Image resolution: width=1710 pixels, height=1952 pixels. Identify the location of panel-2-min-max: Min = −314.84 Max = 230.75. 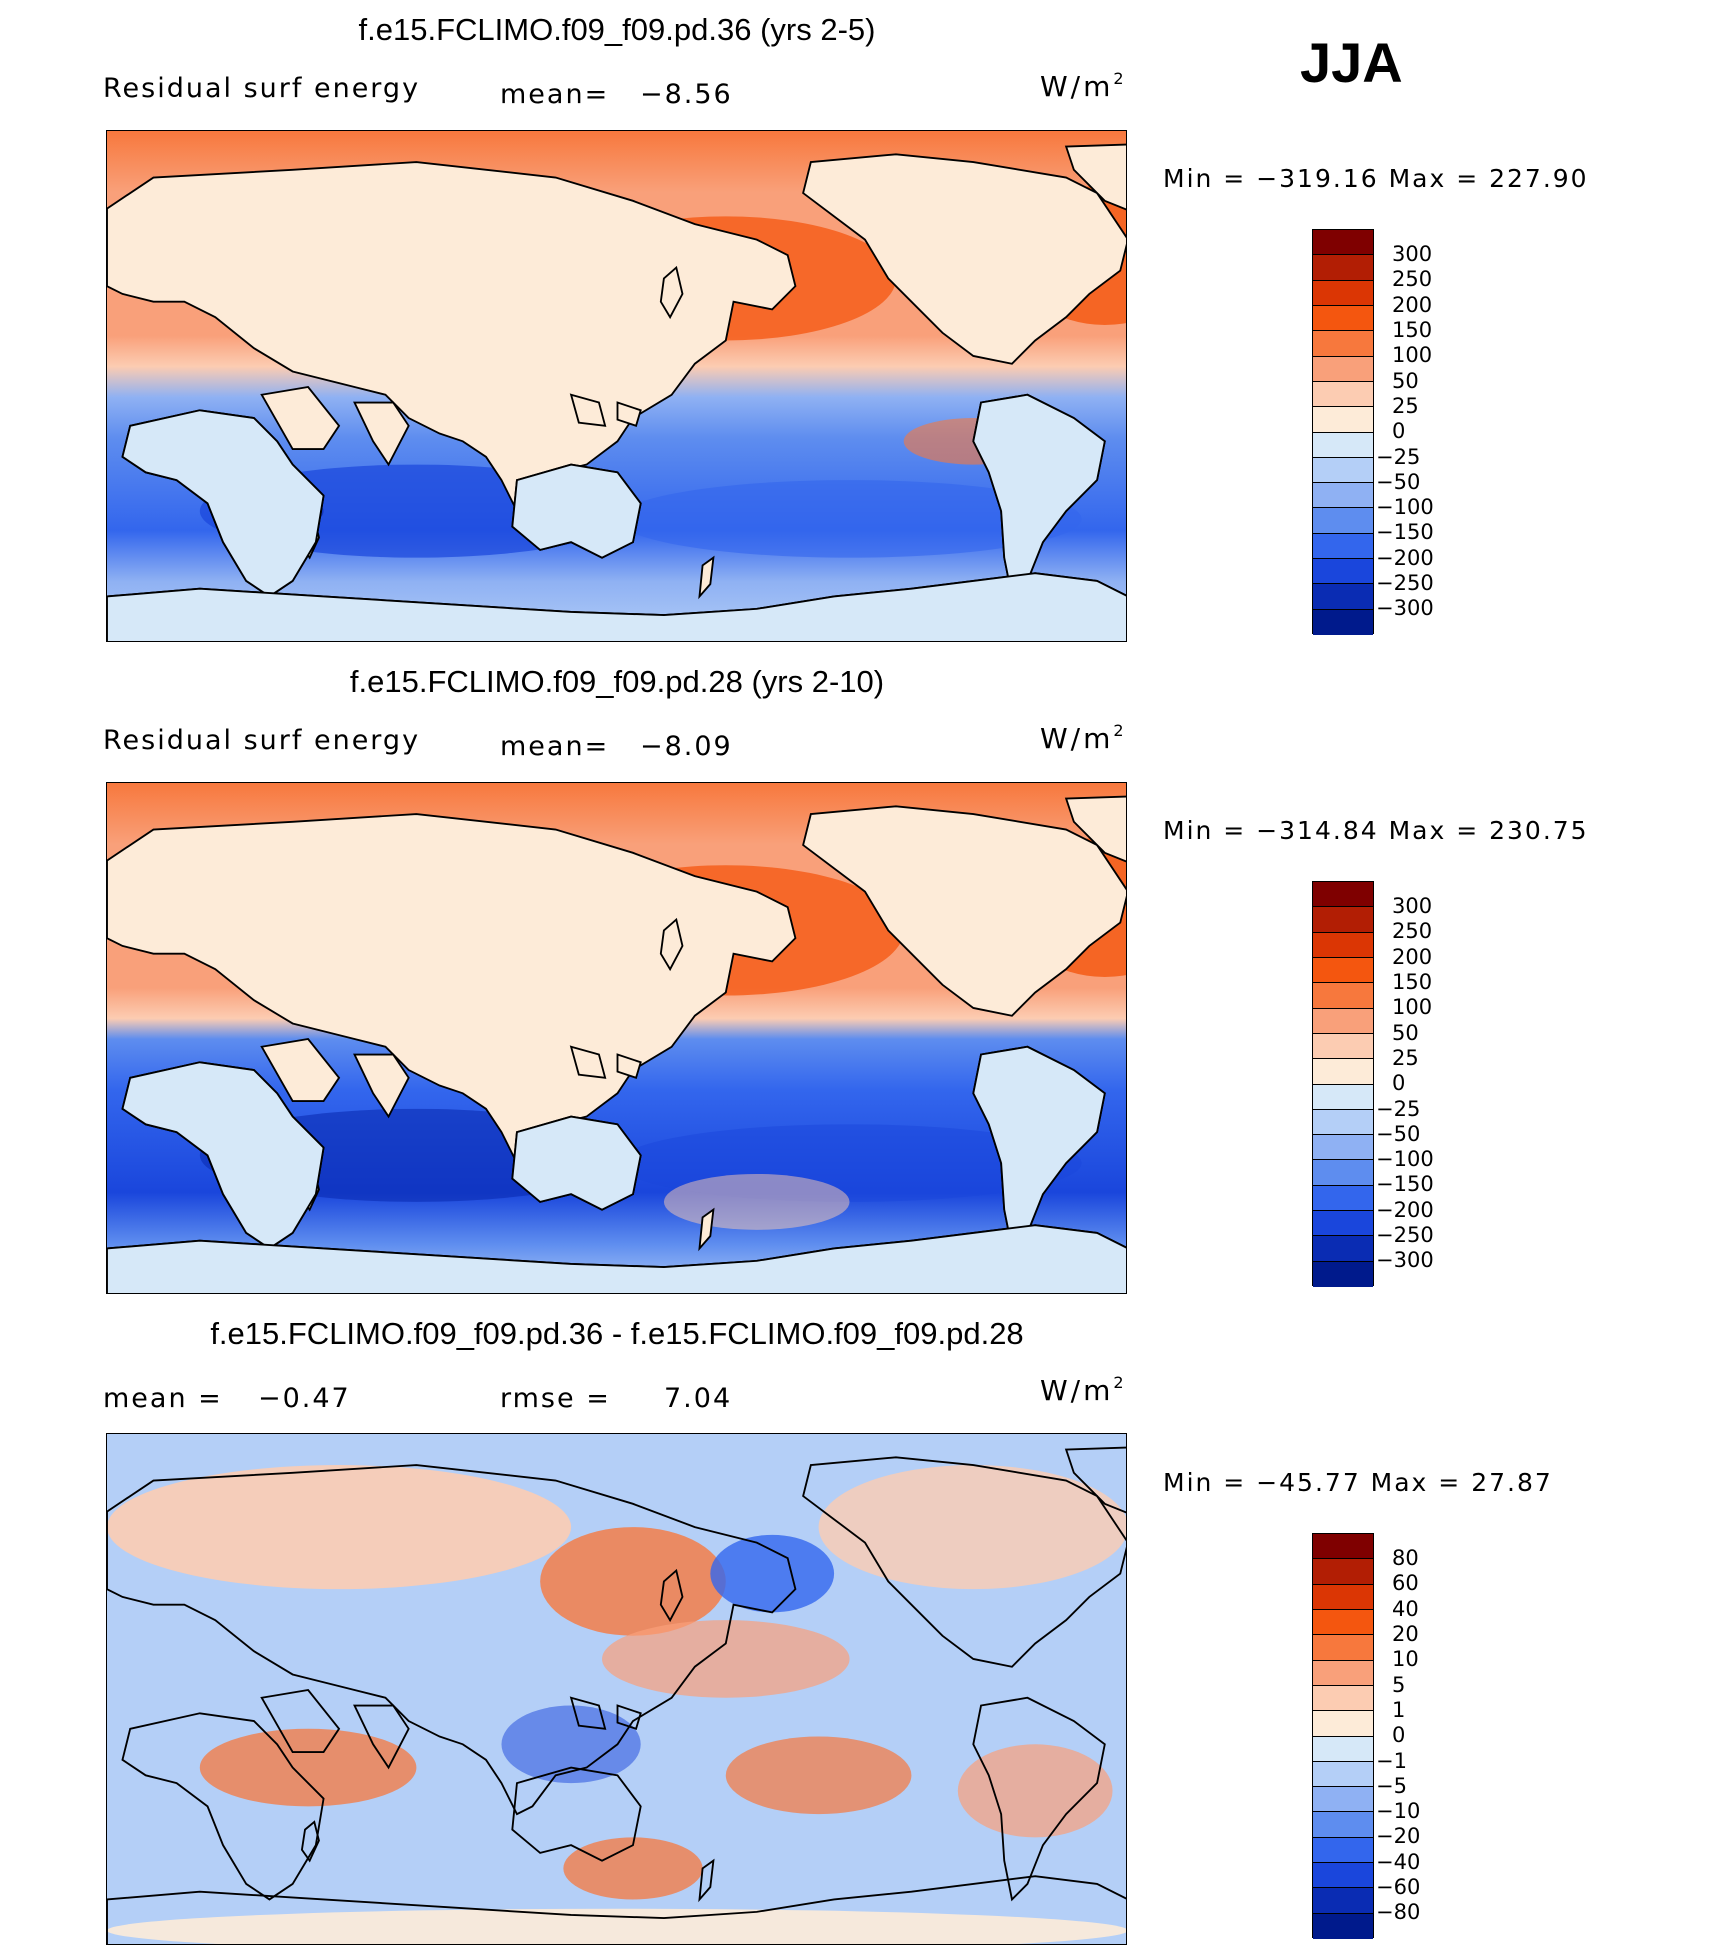
(1376, 830).